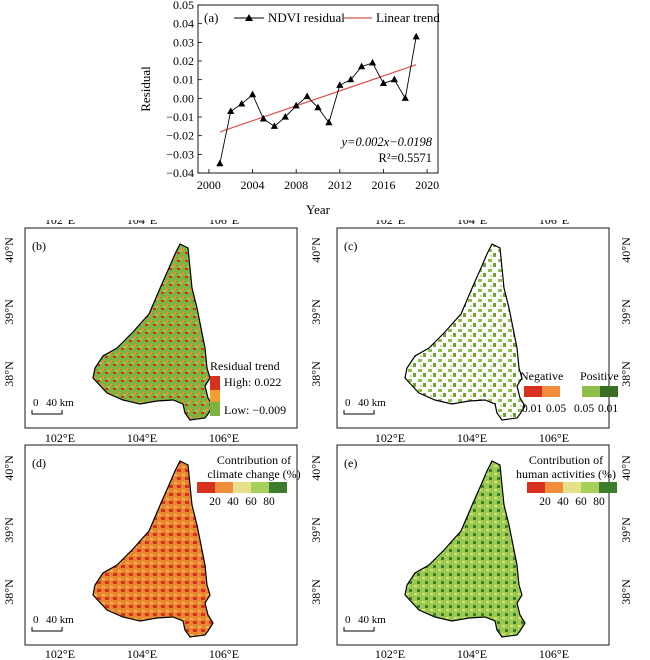 The height and width of the screenshot is (660, 650). I want to click on scale-text-c: 40 km, so click(372, 403).